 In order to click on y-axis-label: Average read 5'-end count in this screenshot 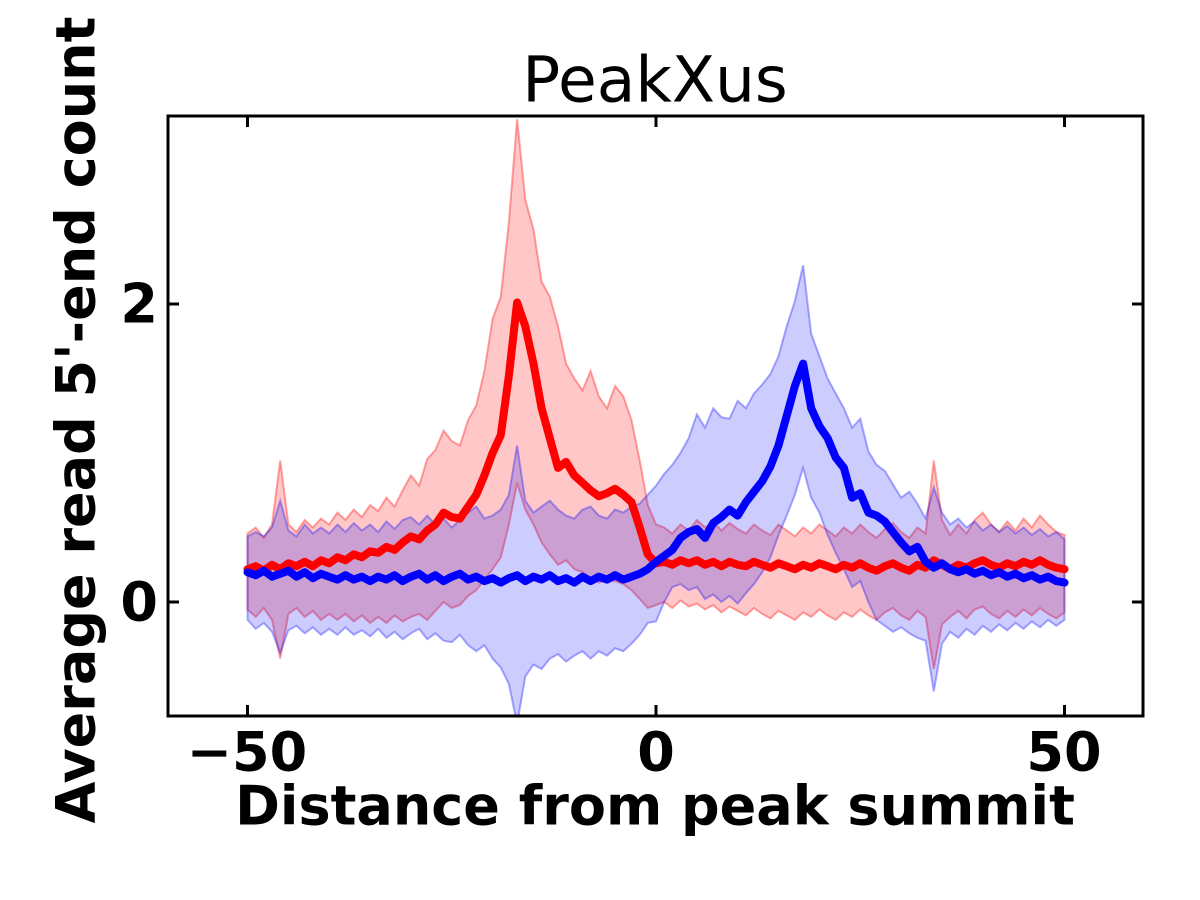, I will do `click(76, 420)`.